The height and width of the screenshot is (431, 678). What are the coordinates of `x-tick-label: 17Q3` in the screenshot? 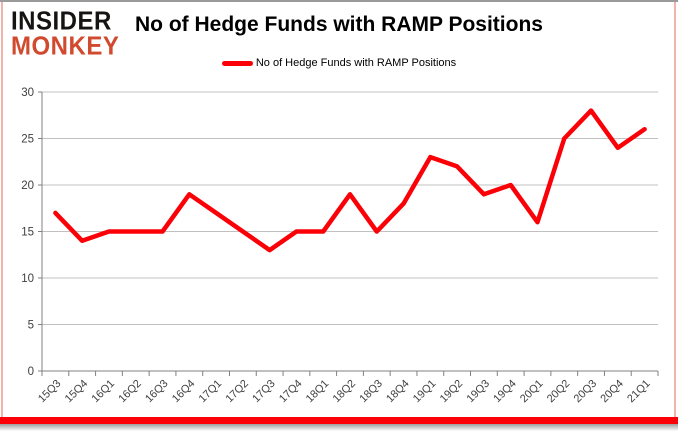 It's located at (264, 392).